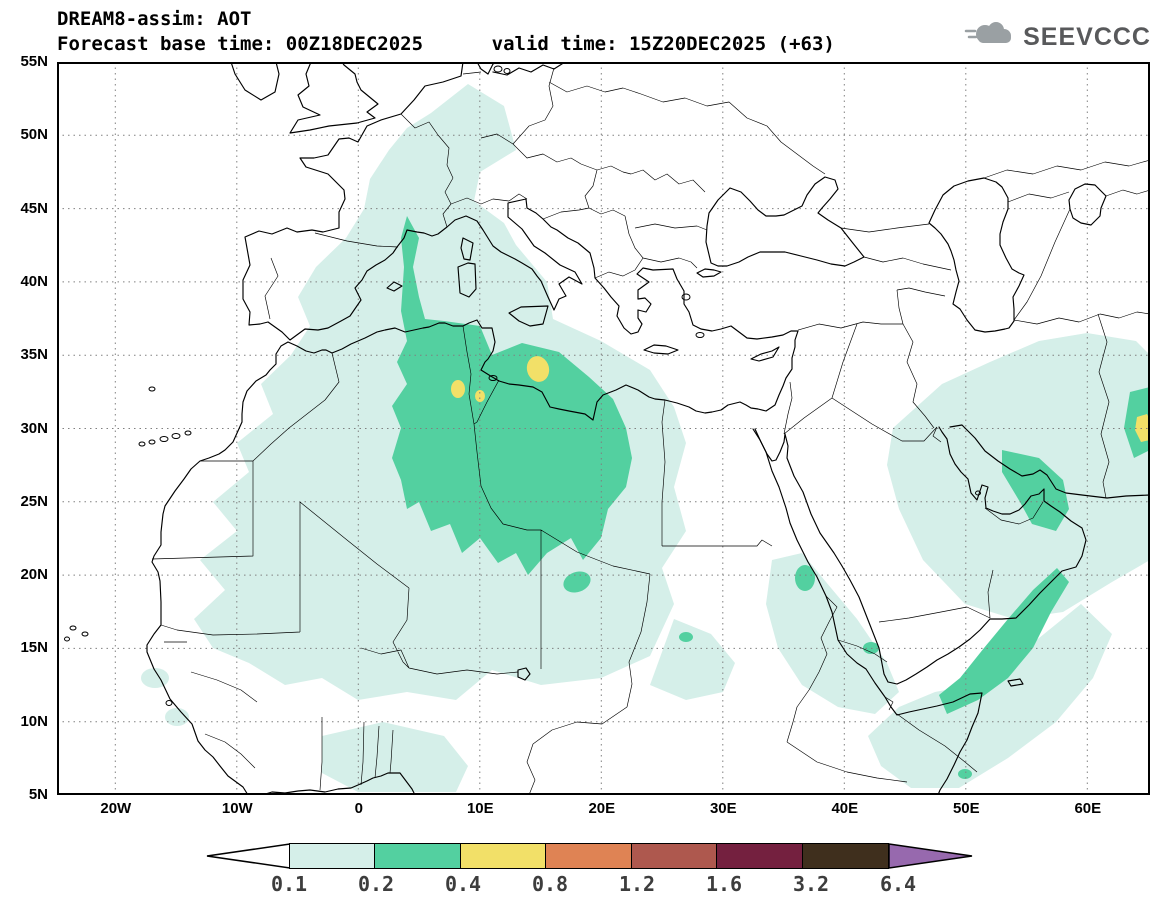 This screenshot has height=905, width=1165. What do you see at coordinates (1004, 641) in the screenshot?
I see `aot-core-somalia` at bounding box center [1004, 641].